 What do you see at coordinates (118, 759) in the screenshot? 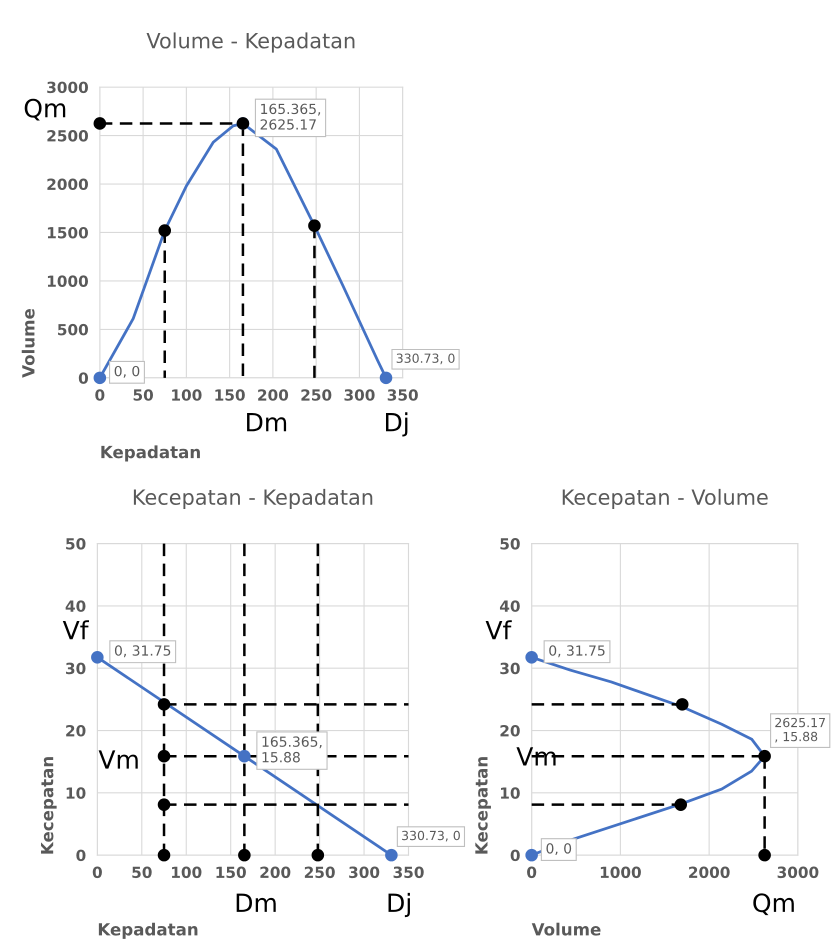
I see `annotation: Vm` at bounding box center [118, 759].